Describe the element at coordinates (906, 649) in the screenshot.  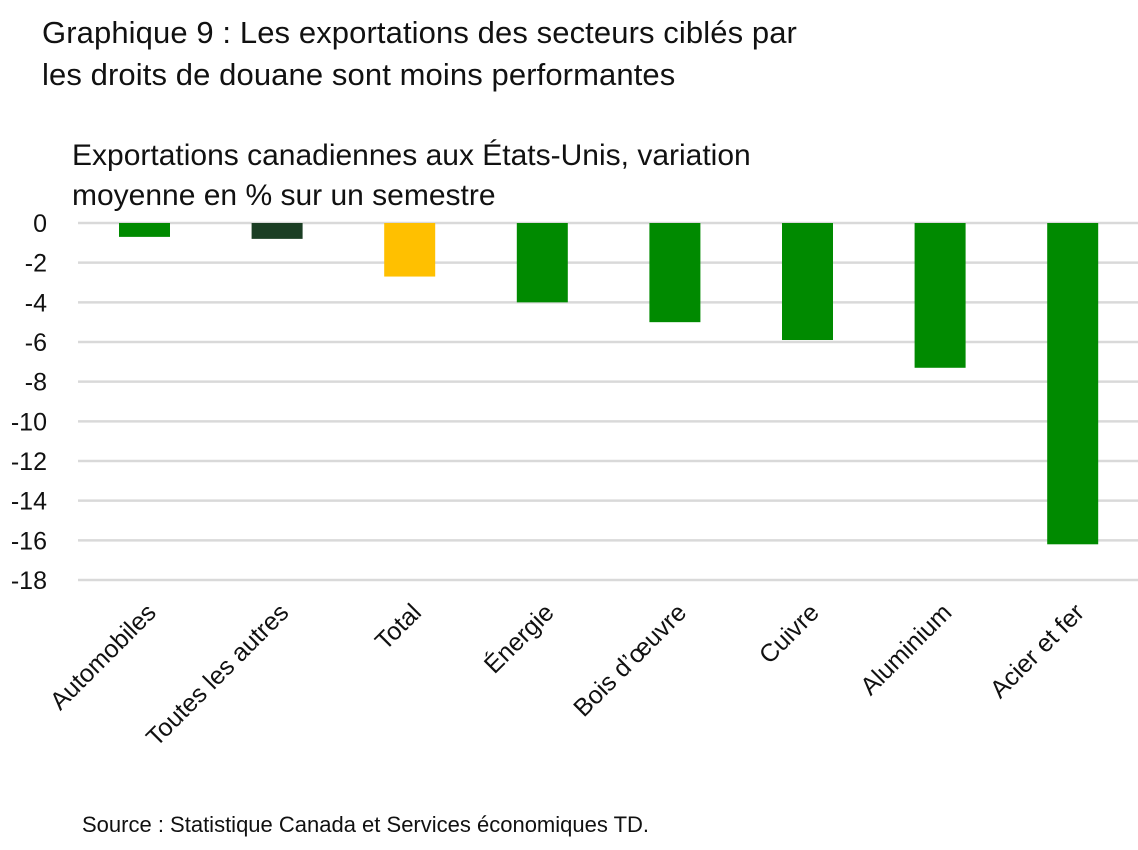
I see `x-tick-label: Aluminium` at that location.